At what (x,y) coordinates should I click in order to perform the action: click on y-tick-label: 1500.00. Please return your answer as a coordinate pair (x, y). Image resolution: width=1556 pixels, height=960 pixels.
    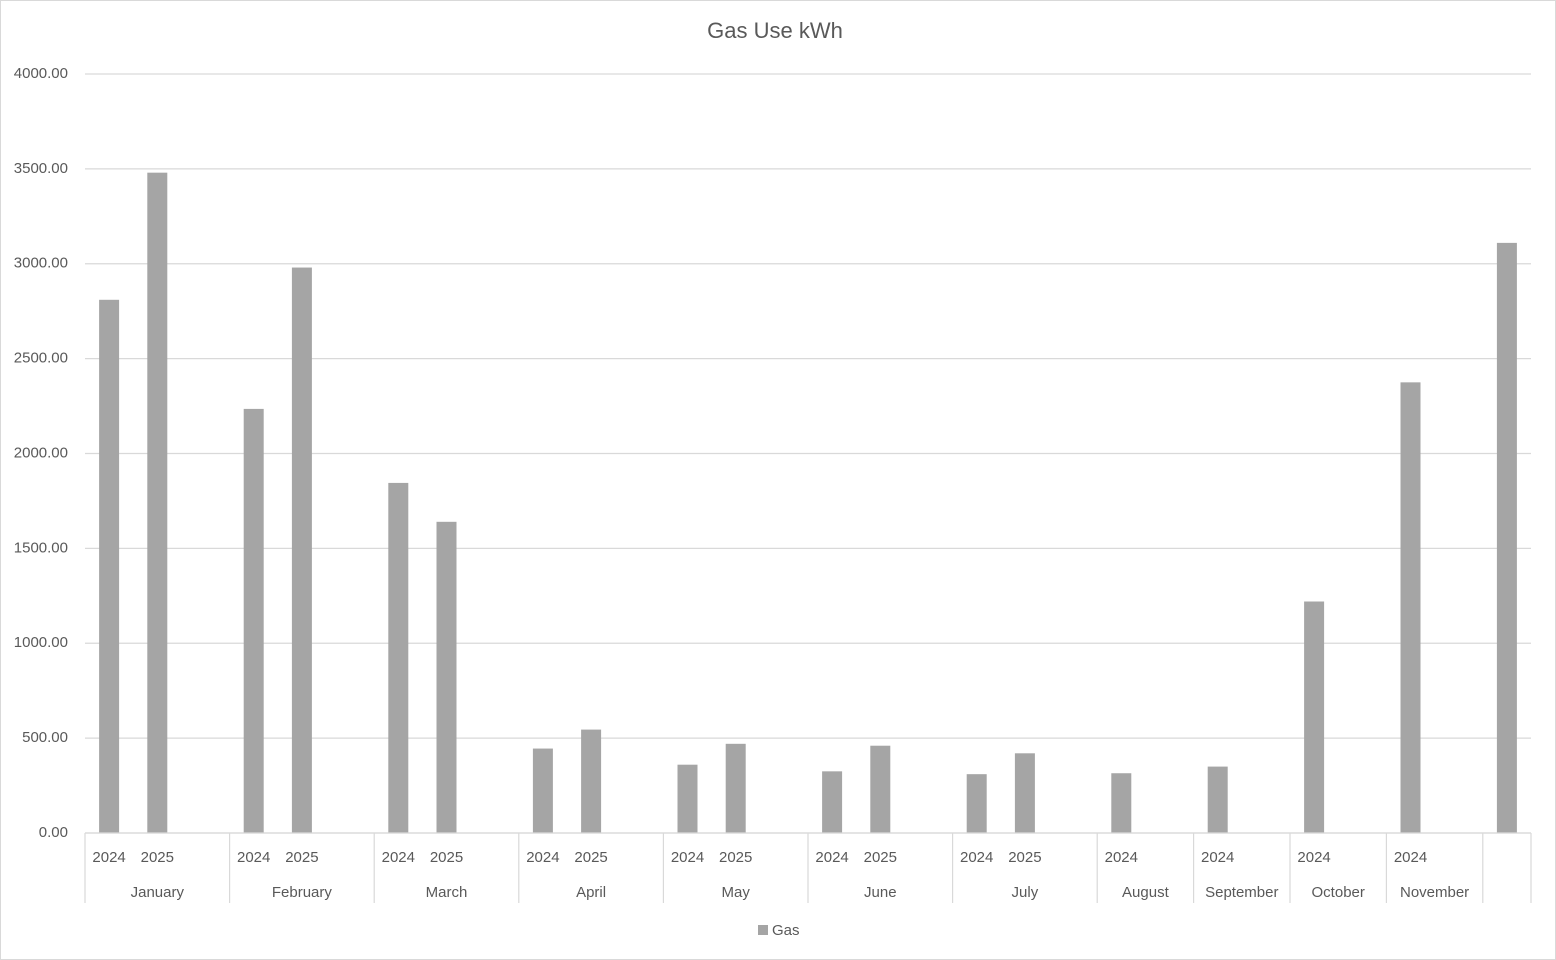
    Looking at the image, I should click on (41, 547).